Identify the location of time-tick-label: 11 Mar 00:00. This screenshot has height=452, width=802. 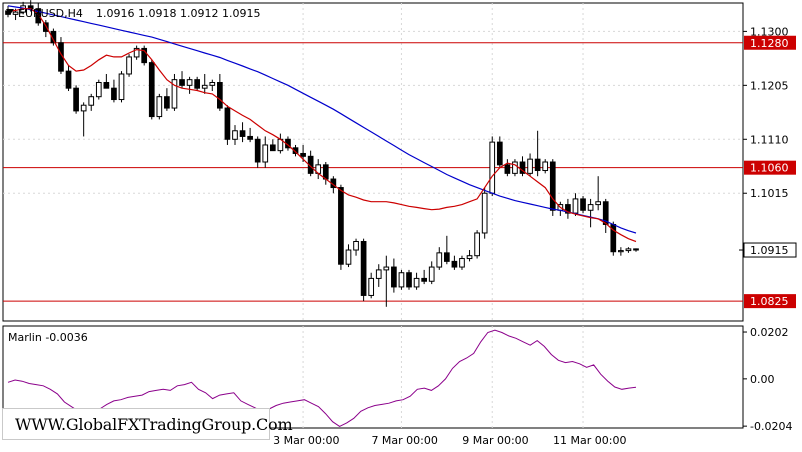
(589, 440).